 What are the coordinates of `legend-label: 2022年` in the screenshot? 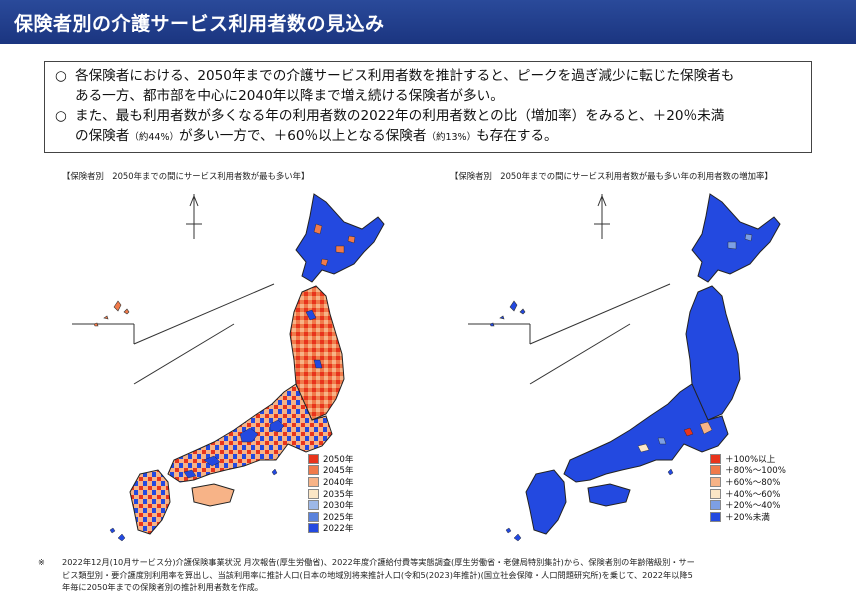 It's located at (338, 529).